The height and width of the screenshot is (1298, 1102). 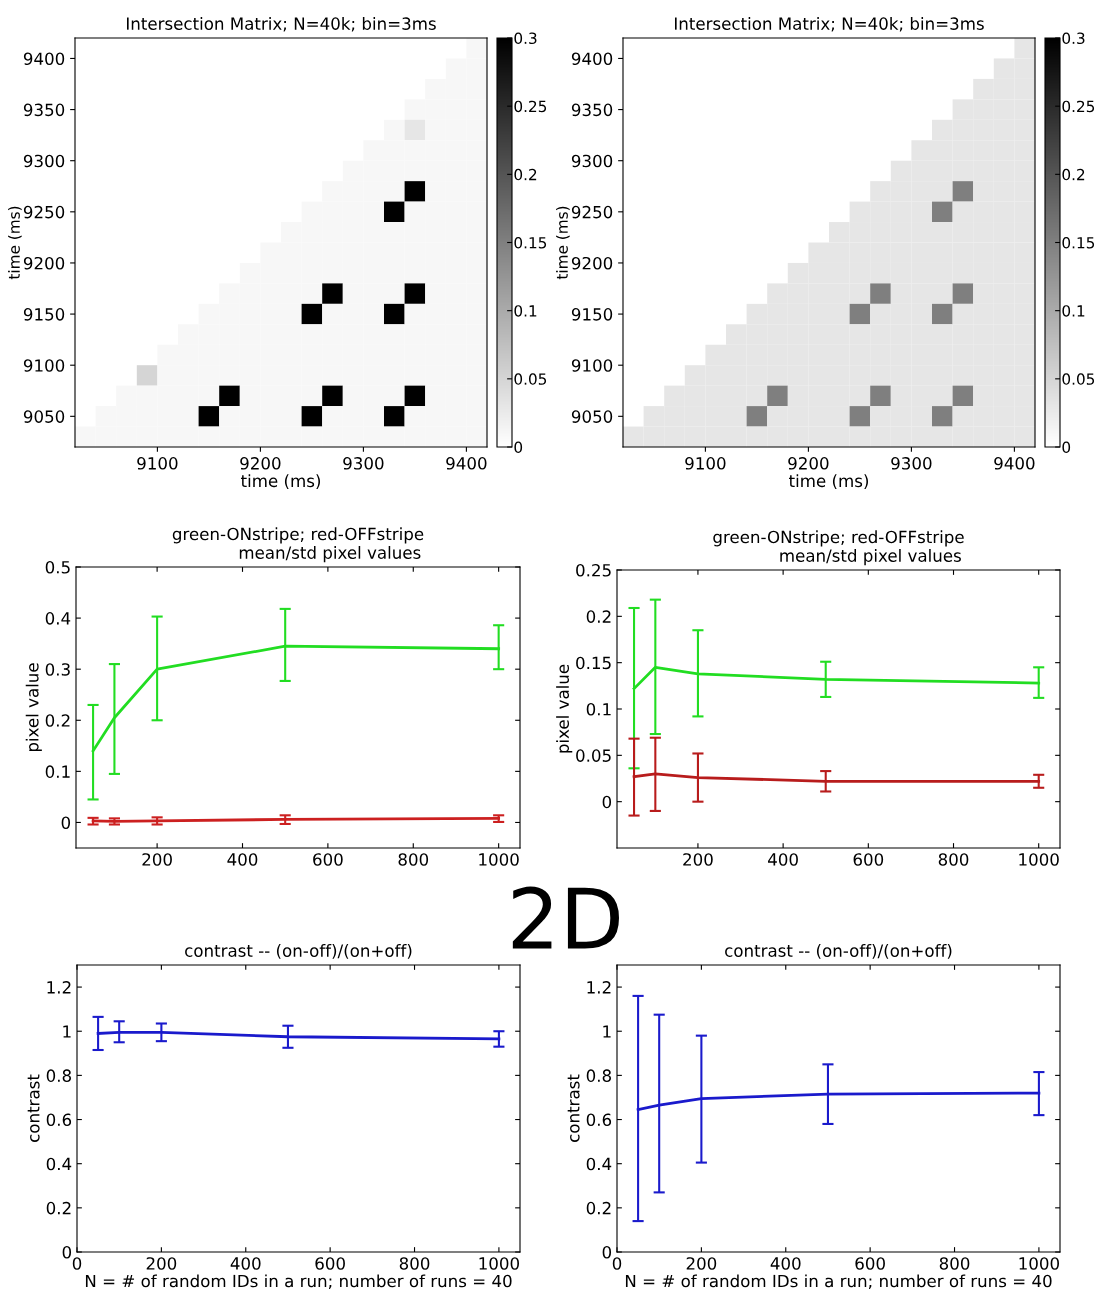 What do you see at coordinates (564, 708) in the screenshot?
I see `y-axis-title: pixel value` at bounding box center [564, 708].